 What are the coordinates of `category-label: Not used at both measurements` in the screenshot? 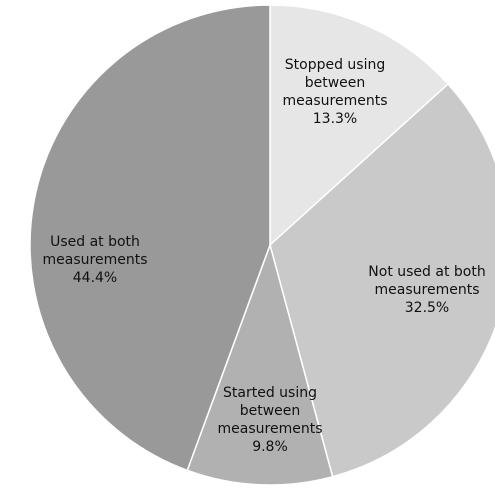 It's located at (427, 281).